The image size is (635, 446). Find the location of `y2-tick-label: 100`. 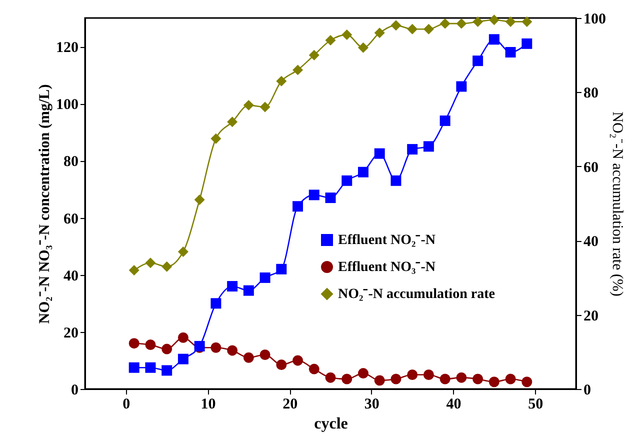

y2-tick-label: 100 is located at coordinates (595, 20).